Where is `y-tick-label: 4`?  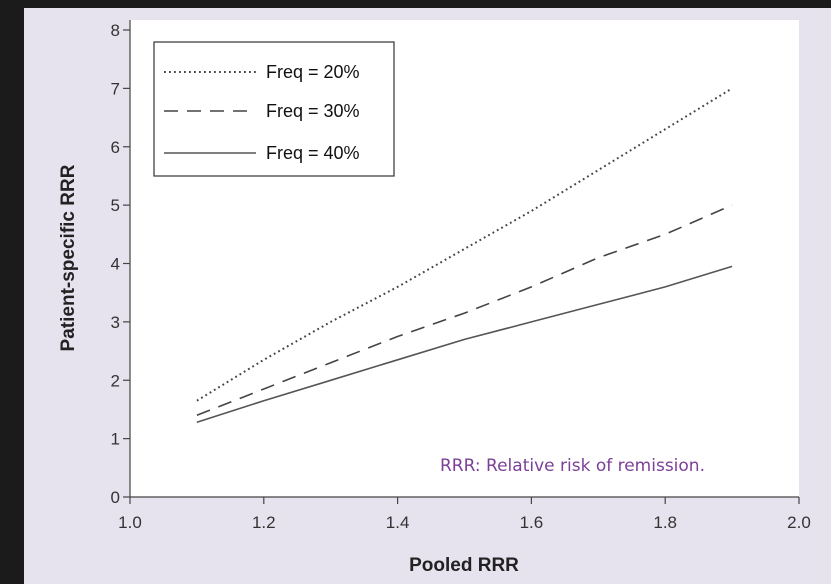 y-tick-label: 4 is located at coordinates (115, 264).